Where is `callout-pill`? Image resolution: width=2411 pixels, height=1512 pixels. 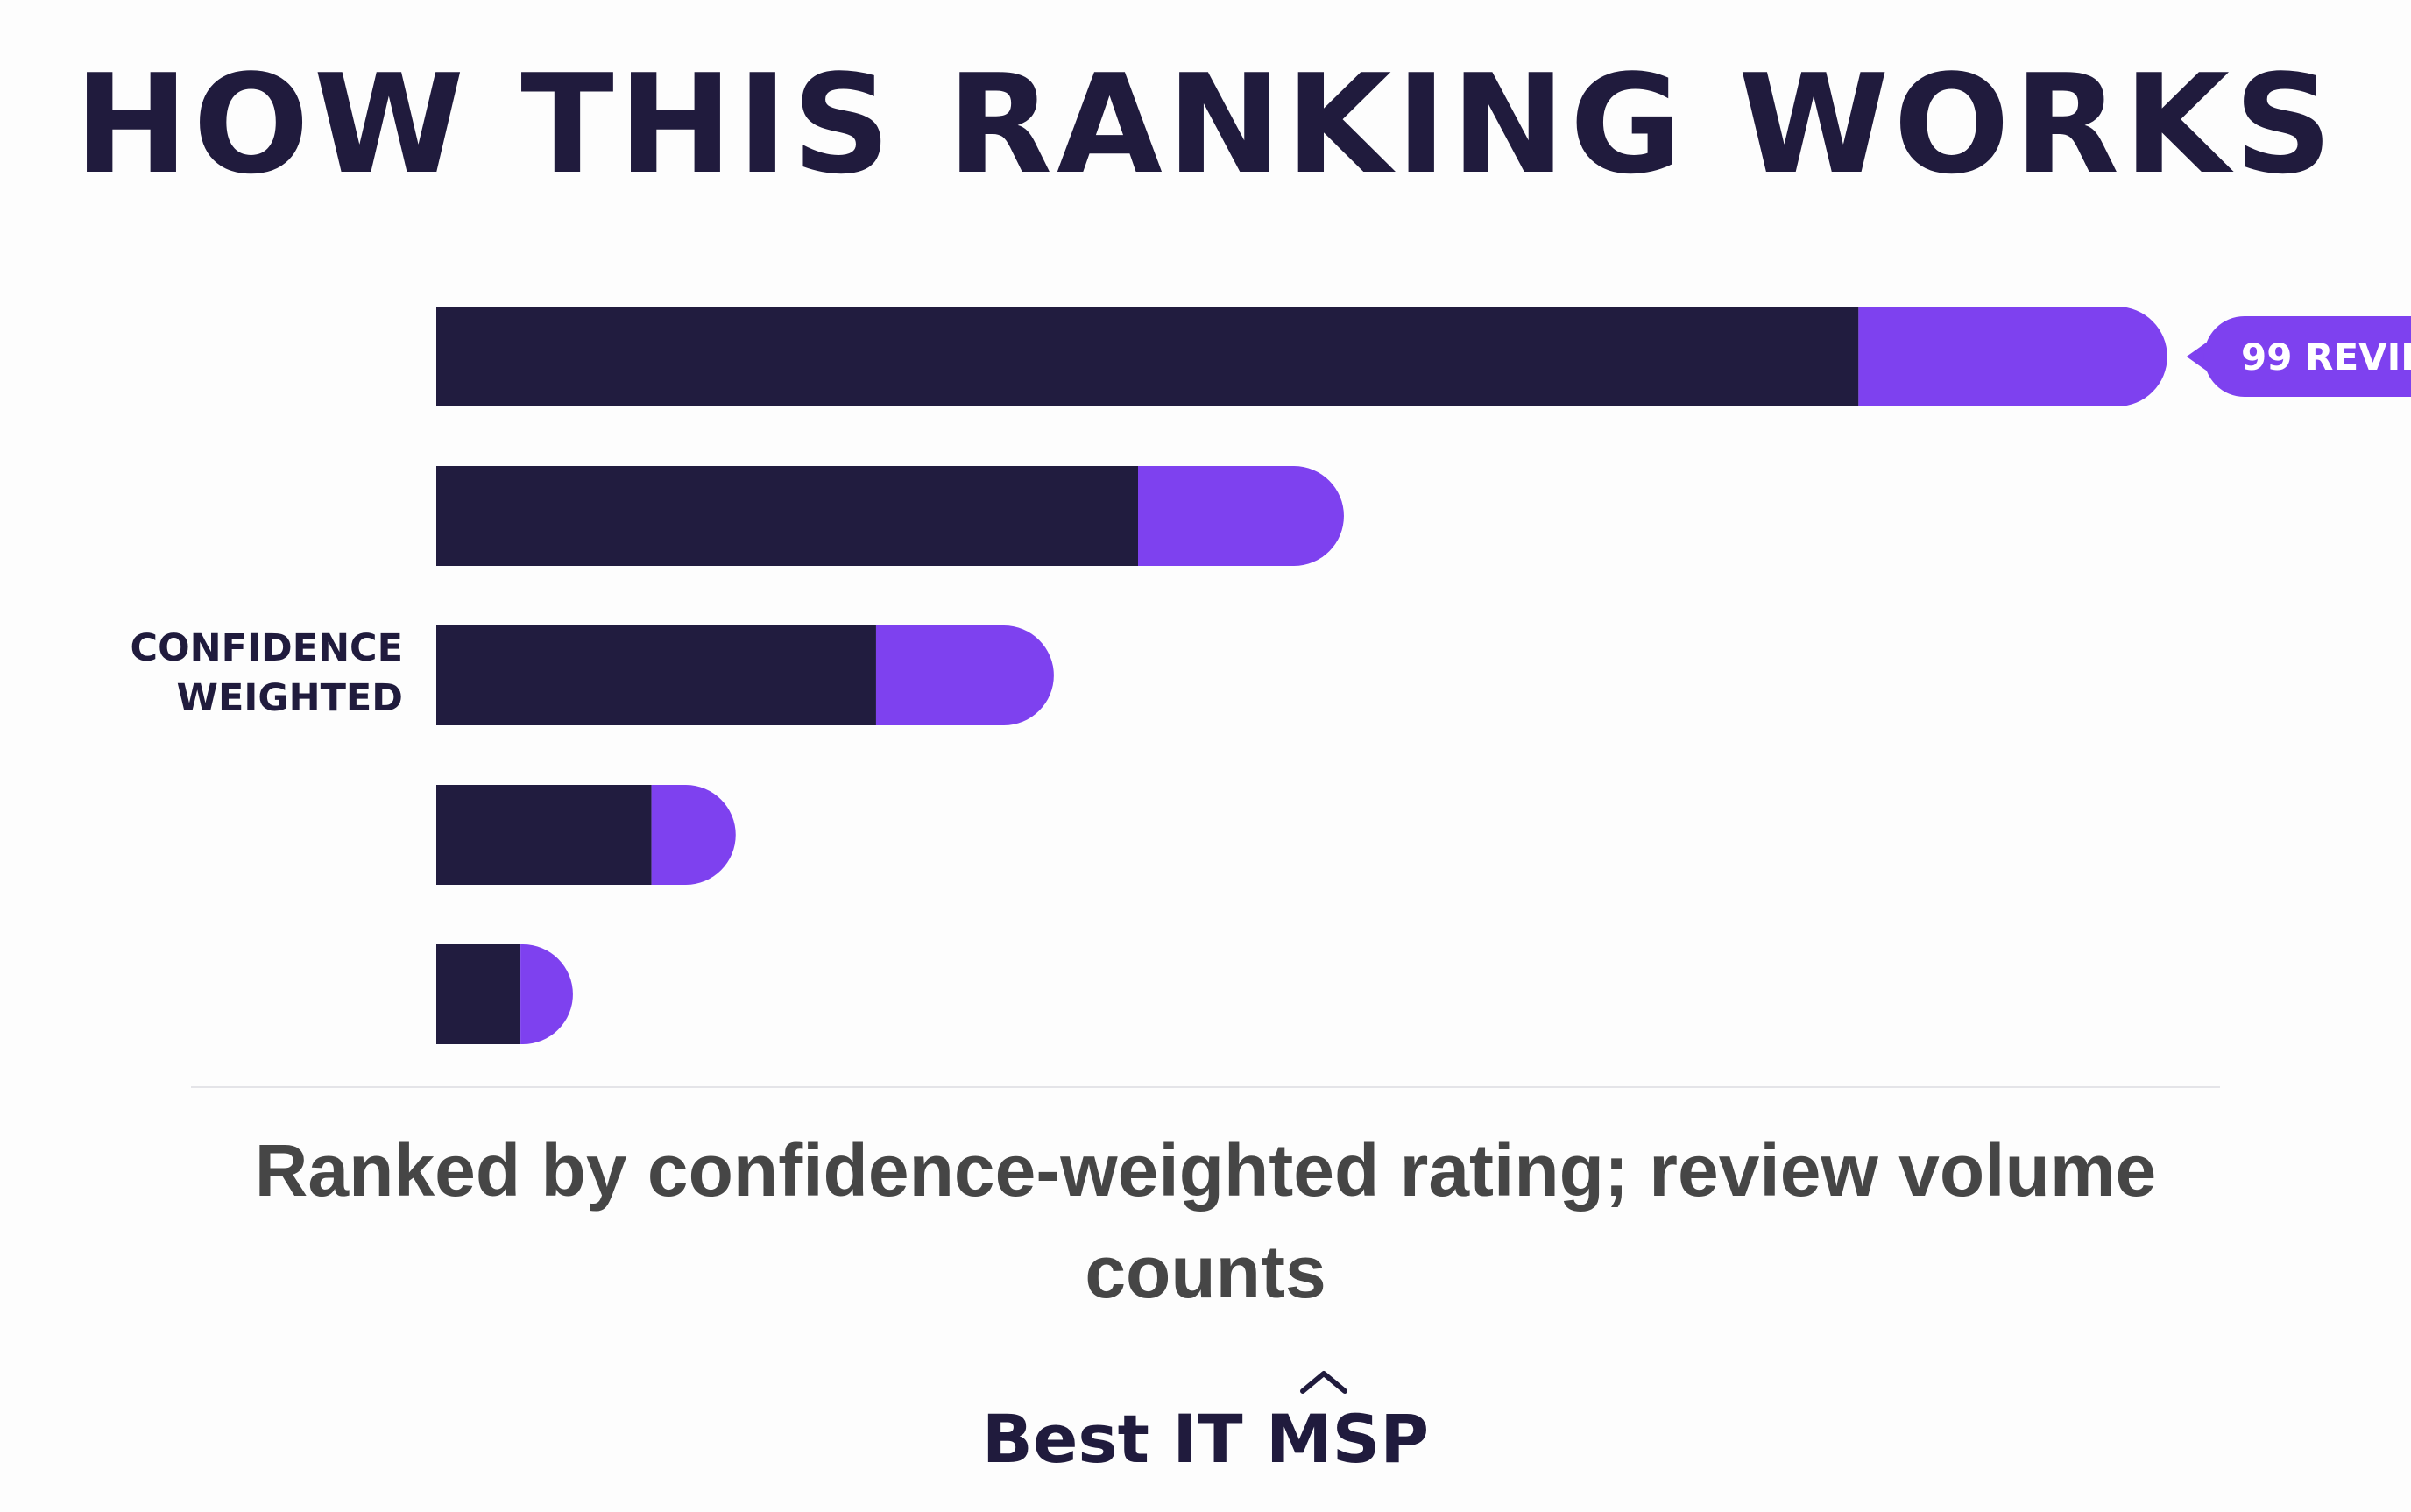 callout-pill is located at coordinates (2307, 357).